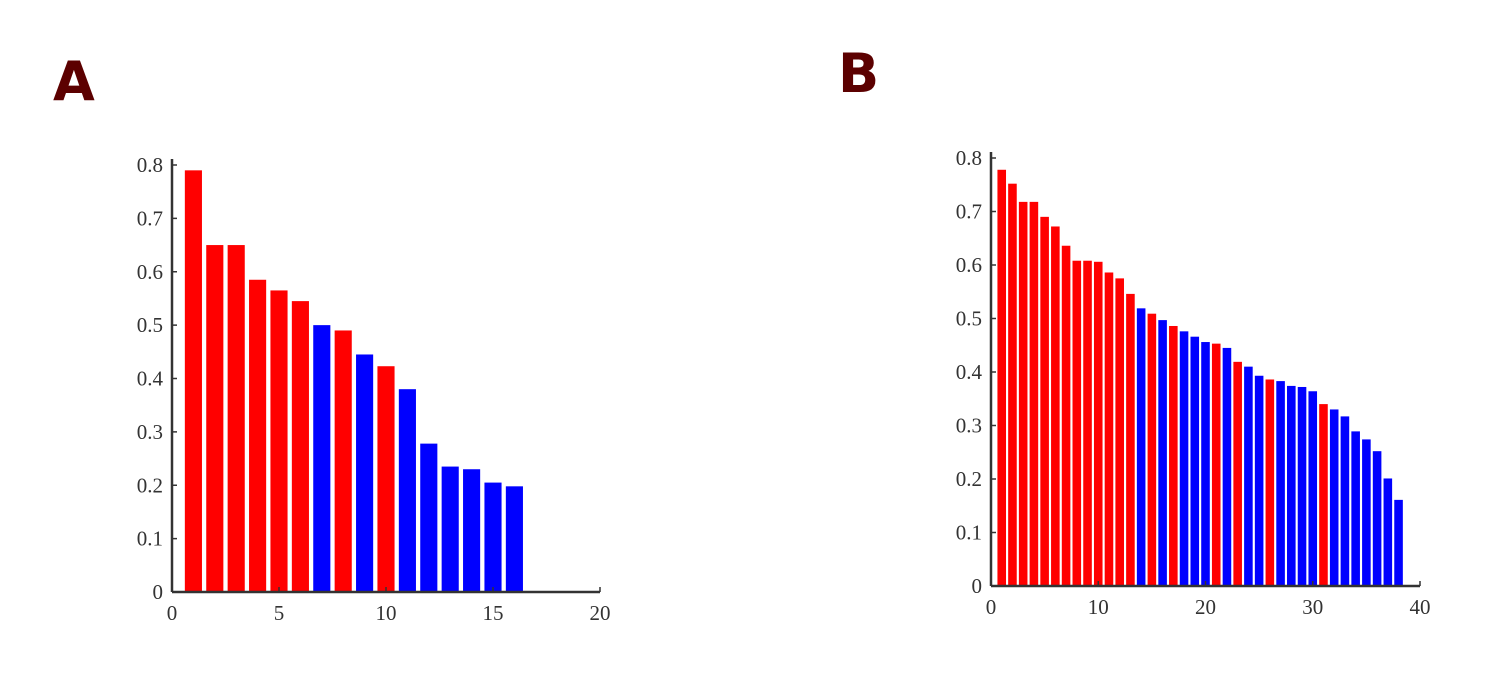  What do you see at coordinates (150, 432) in the screenshot?
I see `y-tick-label-a: 0.3` at bounding box center [150, 432].